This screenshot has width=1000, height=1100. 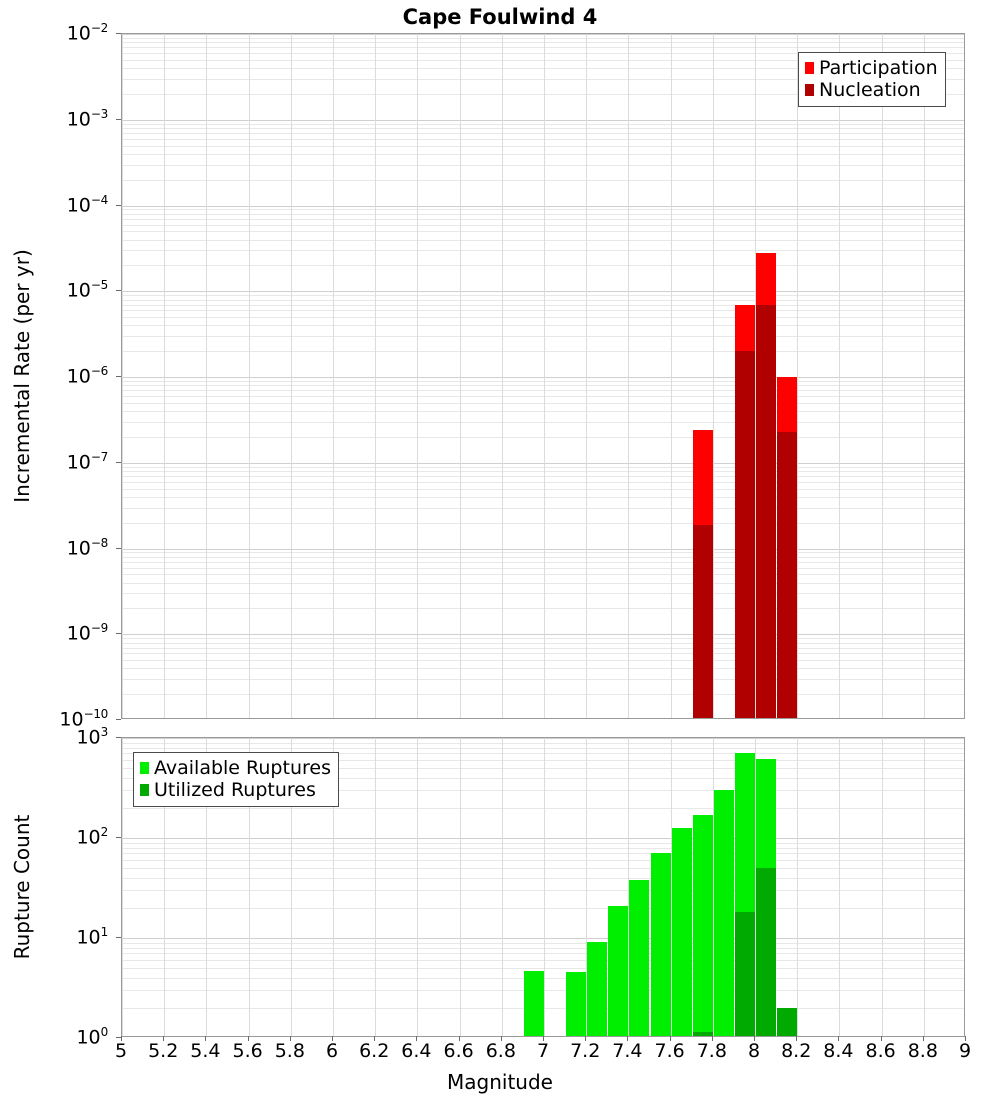 What do you see at coordinates (22, 376) in the screenshot?
I see `y-axis-label-top: Incremental Rate (per yr)` at bounding box center [22, 376].